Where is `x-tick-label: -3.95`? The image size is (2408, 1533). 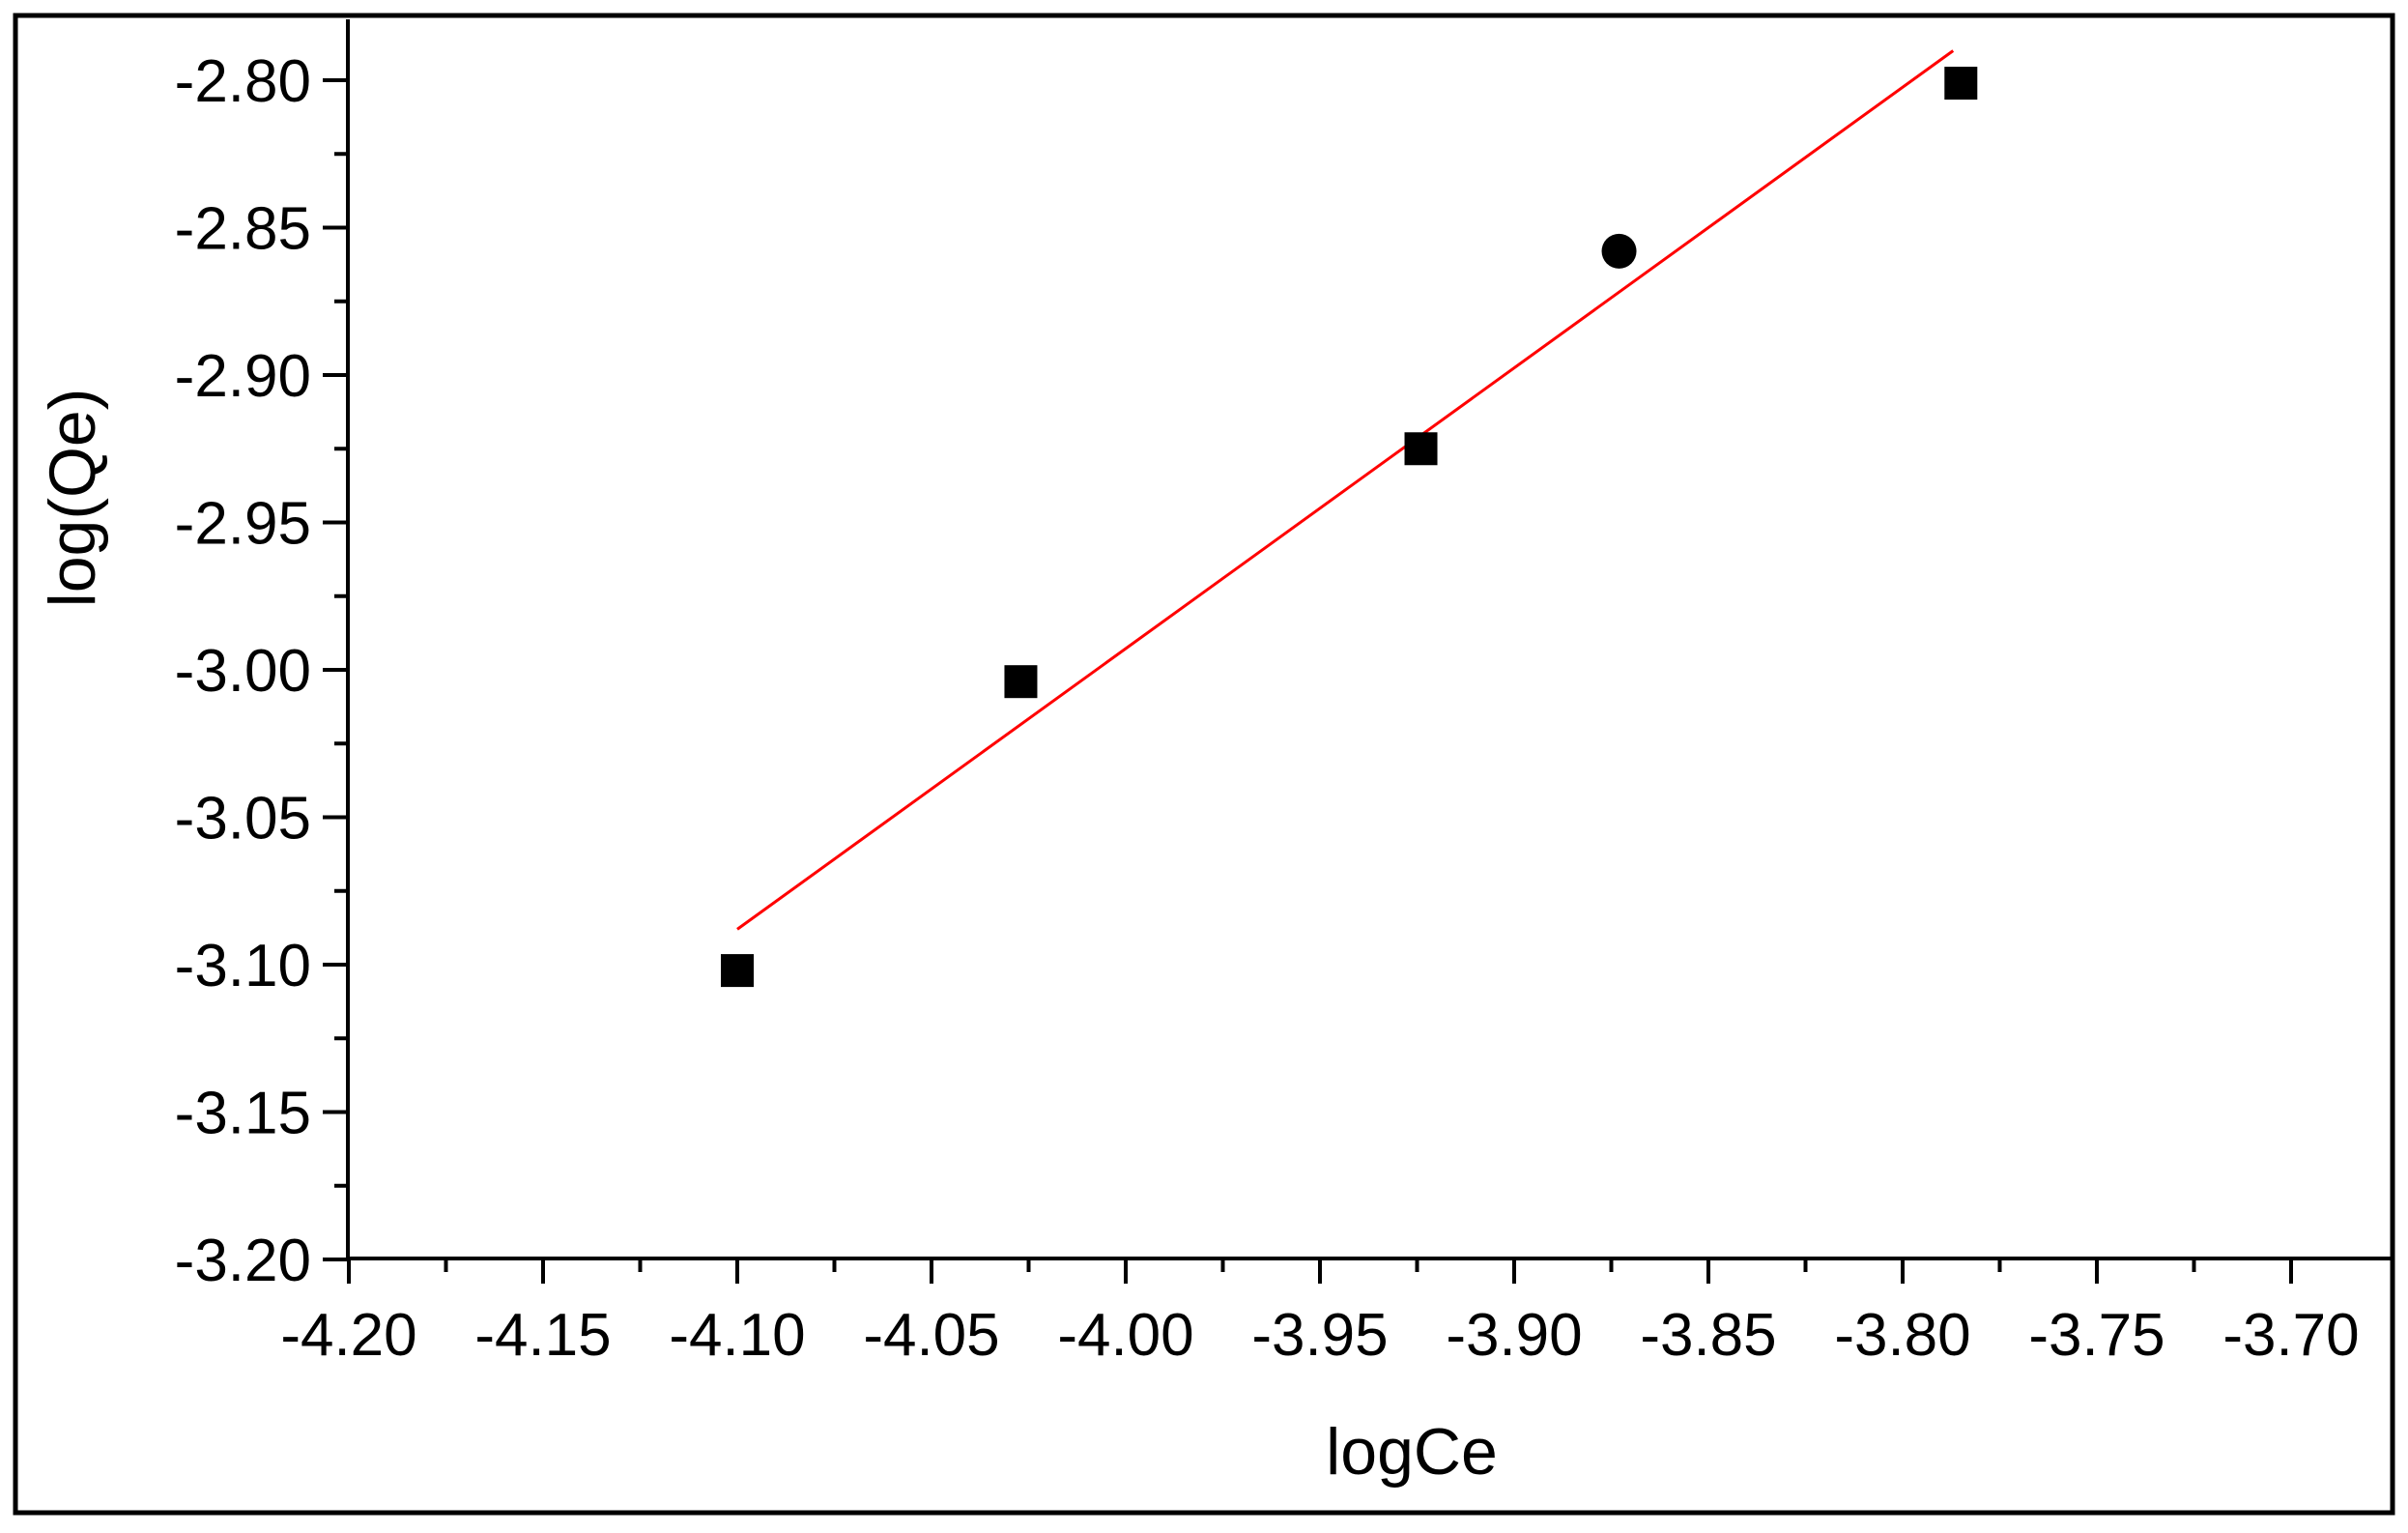 x-tick-label: -3.95 is located at coordinates (1320, 1335).